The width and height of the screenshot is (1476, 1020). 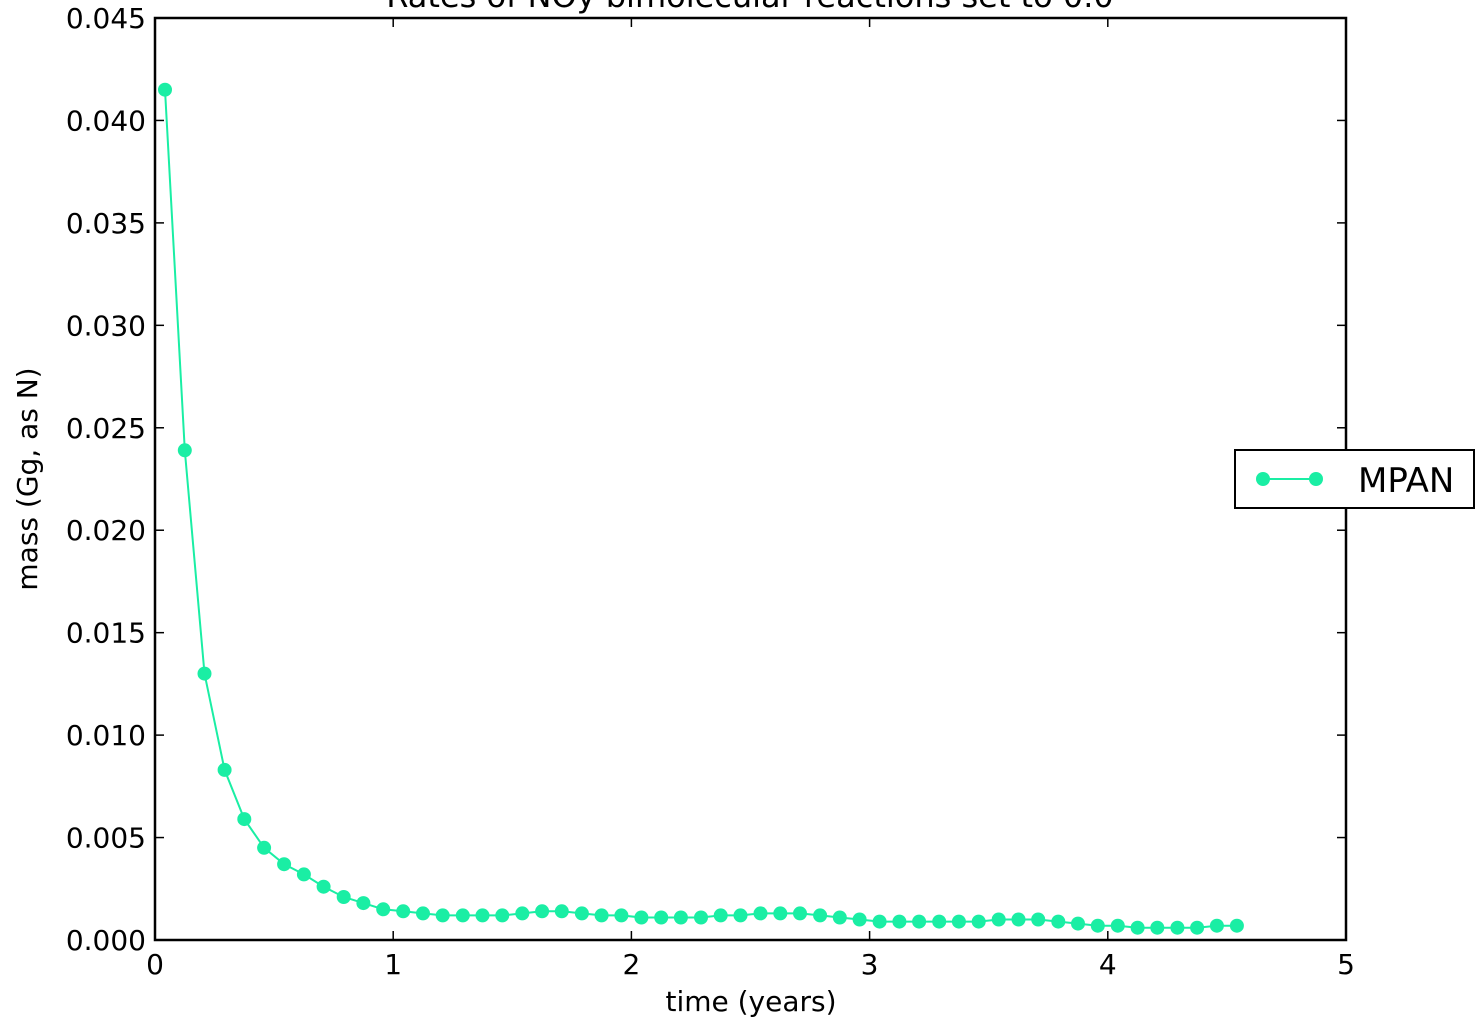 I want to click on x-tick-label: 0, so click(x=155, y=964).